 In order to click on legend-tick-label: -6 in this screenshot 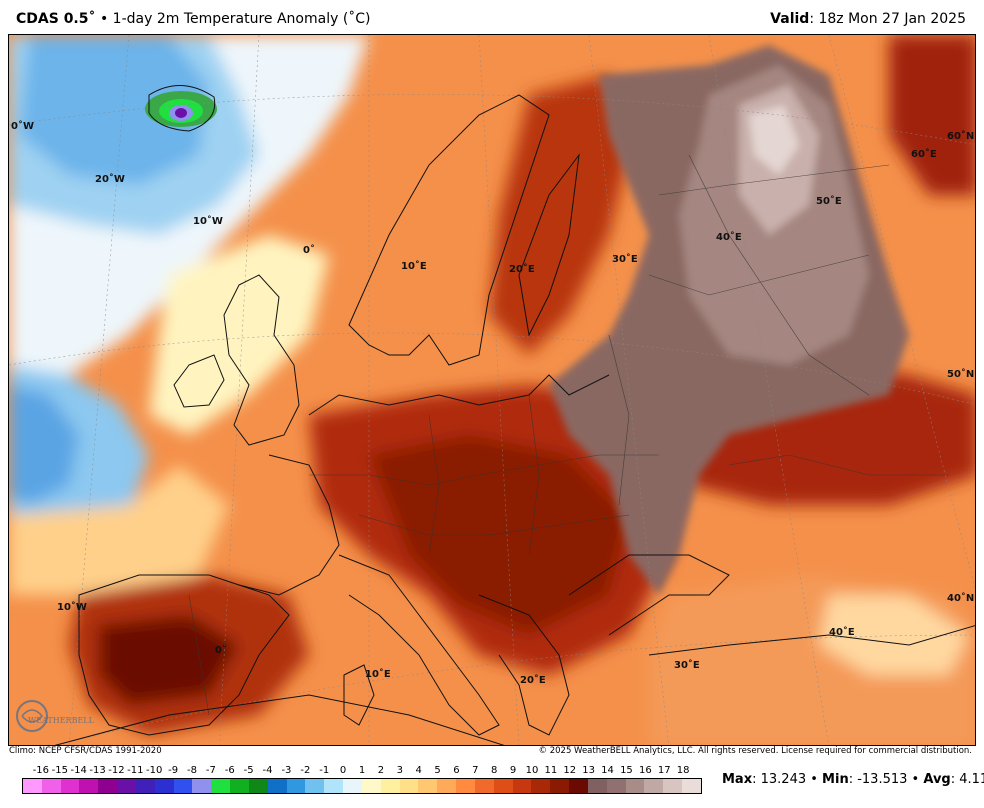, I will do `click(229, 770)`.